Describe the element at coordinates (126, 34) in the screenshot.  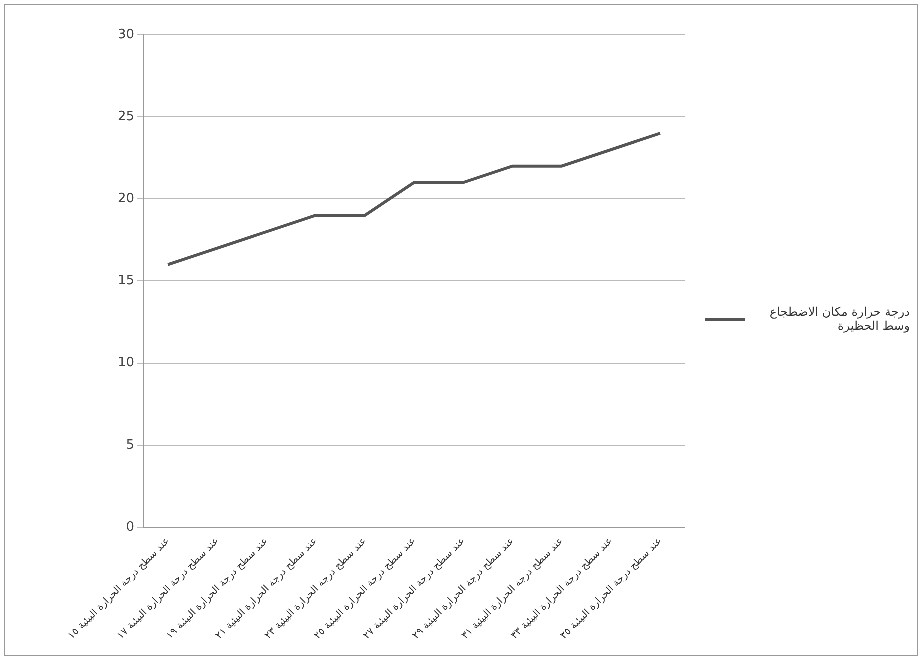
I see `y-tick-label: 30` at that location.